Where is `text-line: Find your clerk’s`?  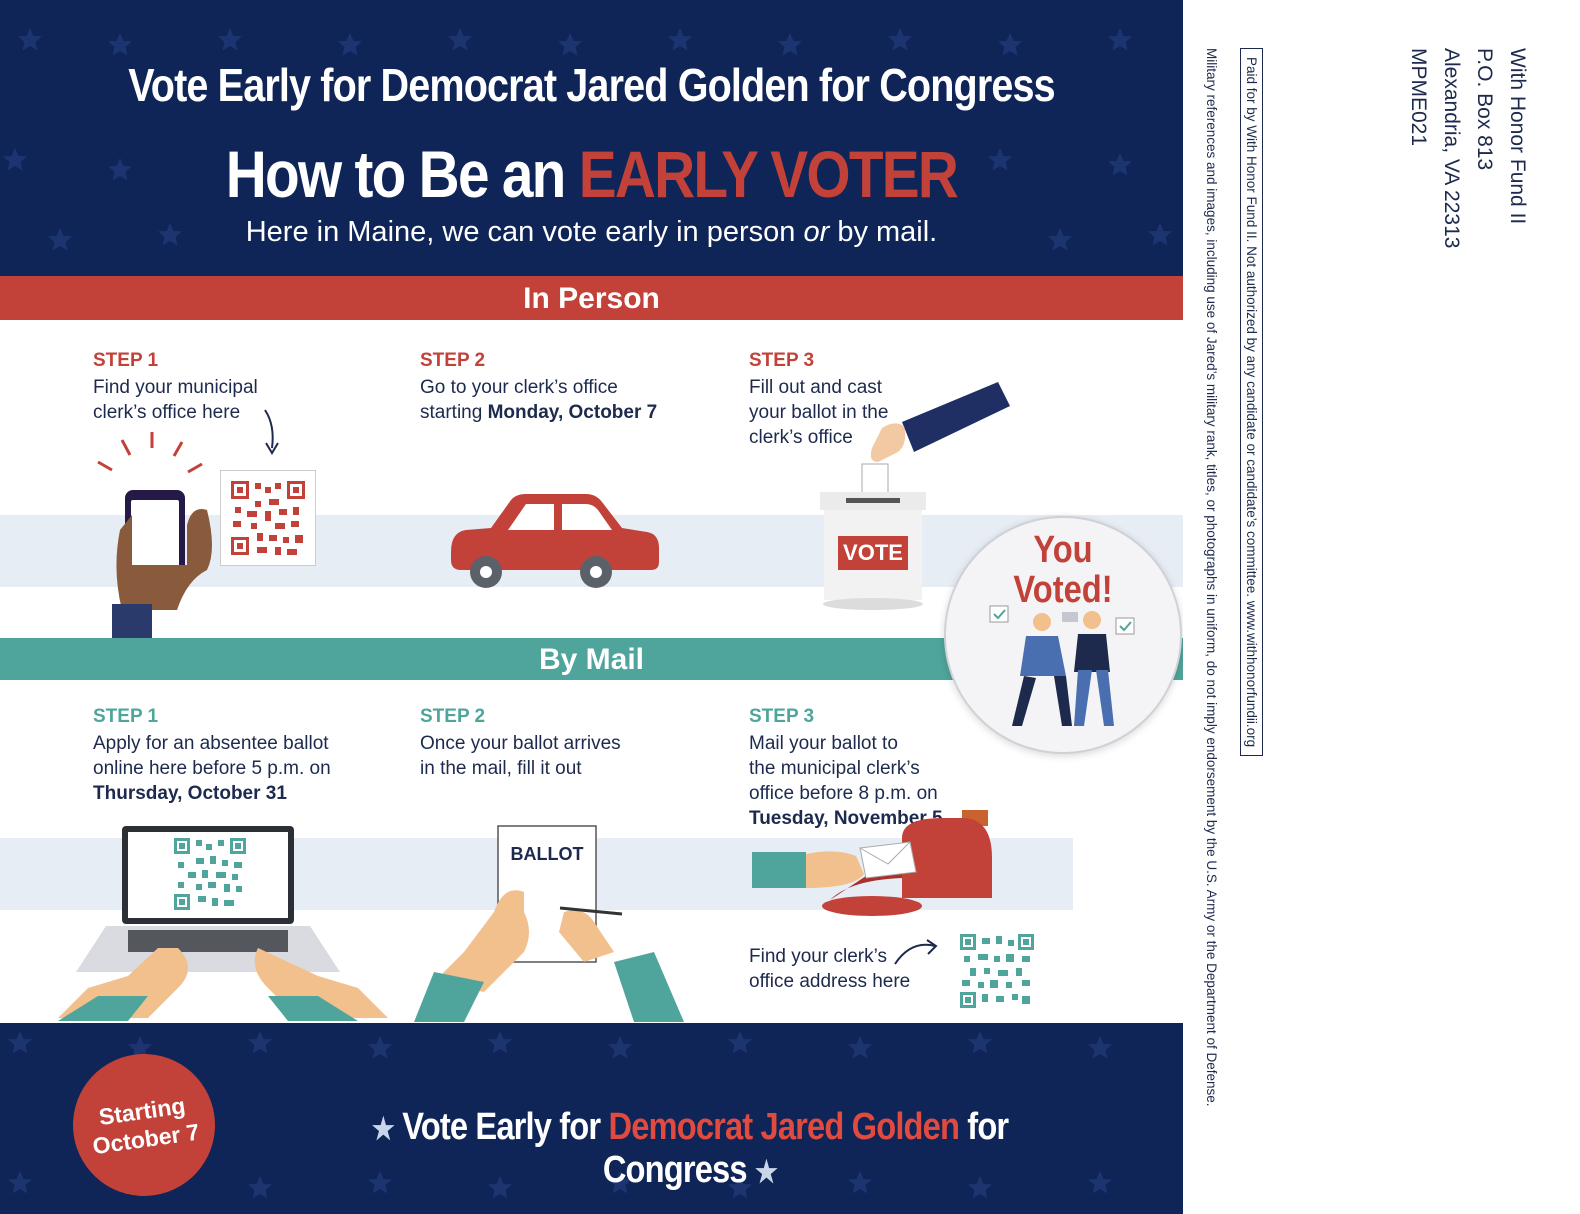 text-line: Find your clerk’s is located at coordinates (818, 956).